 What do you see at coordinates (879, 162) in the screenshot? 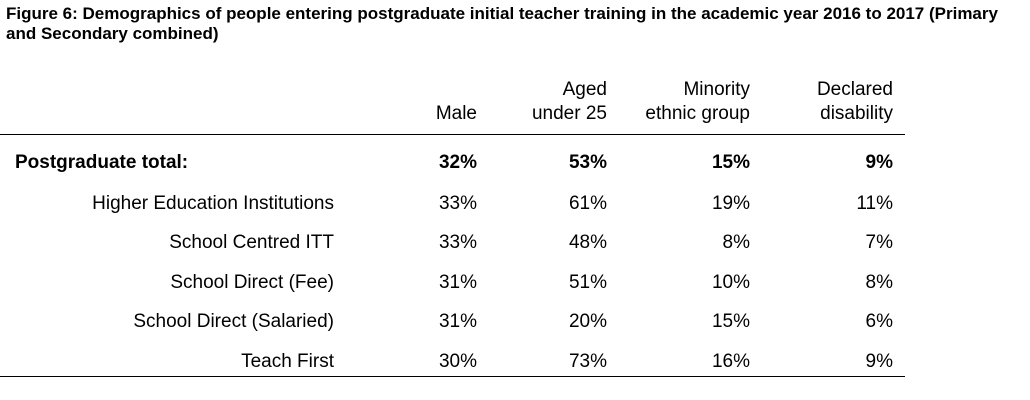
I see `total-disability: 9%` at bounding box center [879, 162].